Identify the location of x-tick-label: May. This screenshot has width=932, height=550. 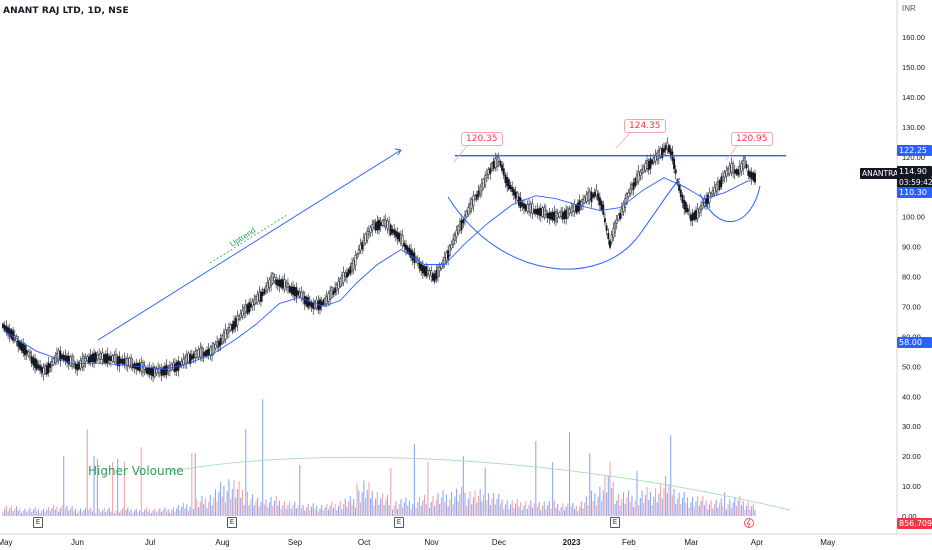
(6, 542).